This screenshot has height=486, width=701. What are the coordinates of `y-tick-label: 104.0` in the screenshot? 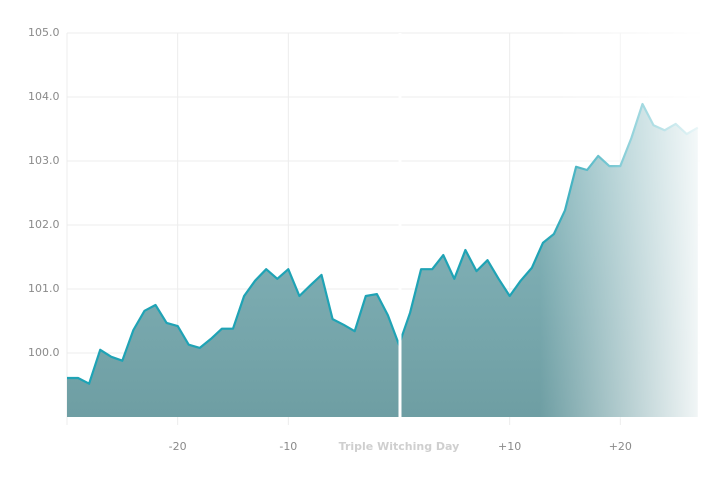 It's located at (44, 96).